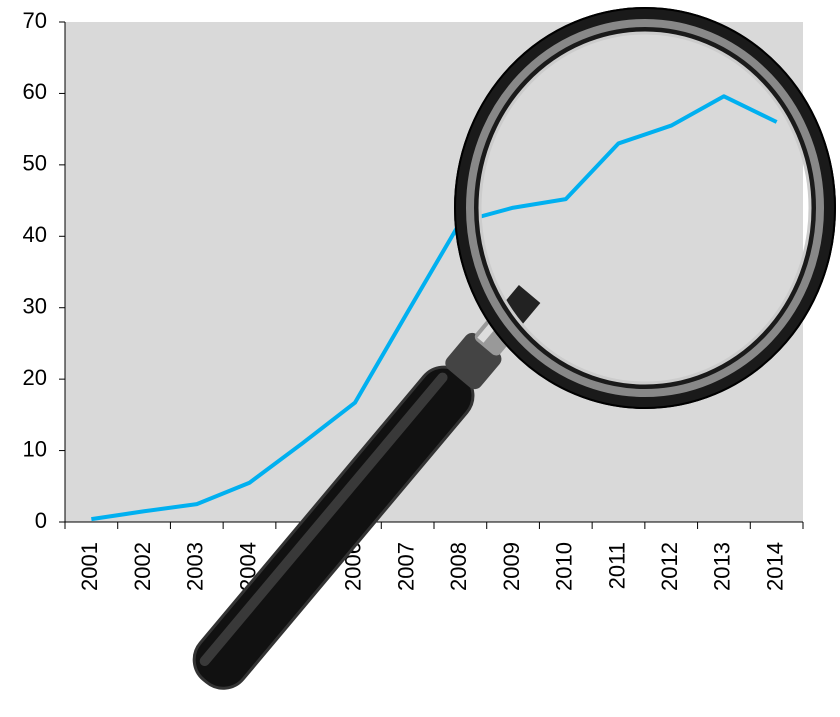  What do you see at coordinates (195, 566) in the screenshot?
I see `x-tick-label: 2003` at bounding box center [195, 566].